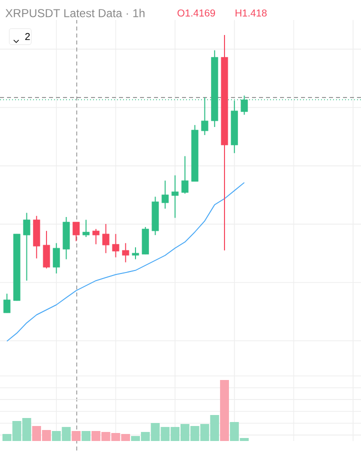  What do you see at coordinates (196, 13) in the screenshot?
I see `text: O1.4169` at bounding box center [196, 13].